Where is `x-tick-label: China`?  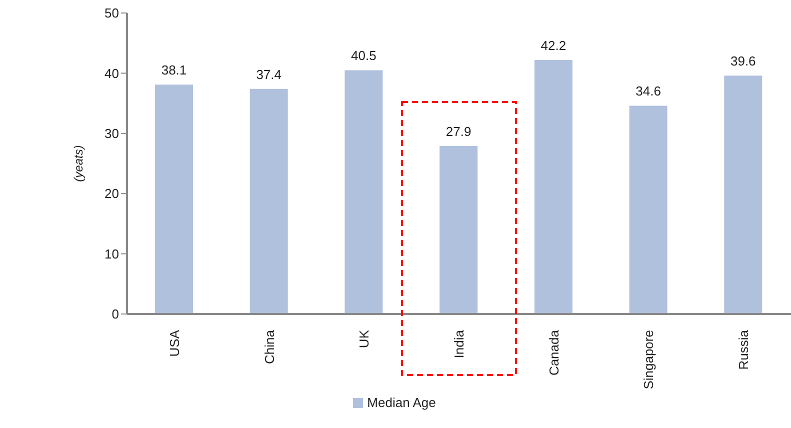
x-tick-label: China is located at coordinates (269, 346).